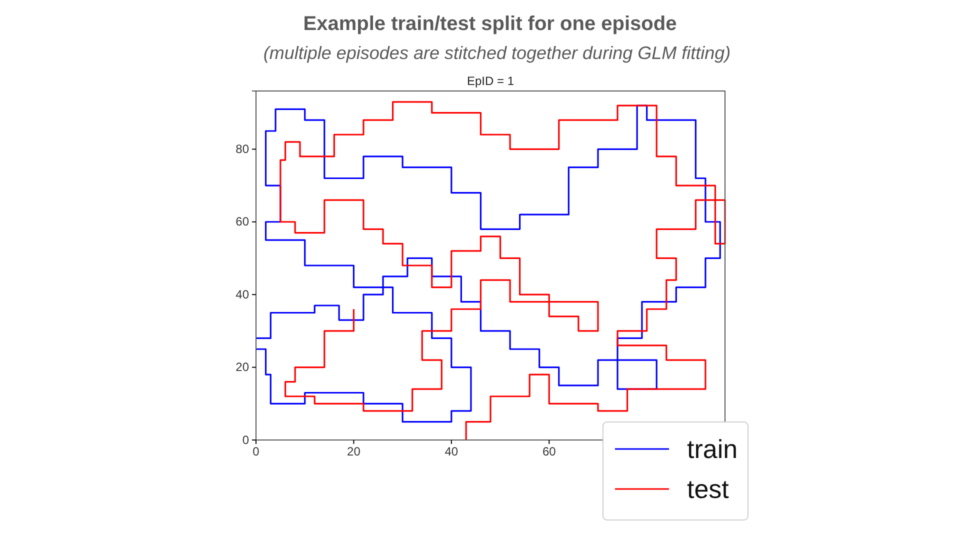 This screenshot has width=960, height=540. What do you see at coordinates (243, 221) in the screenshot?
I see `y-tick-label: 60` at bounding box center [243, 221].